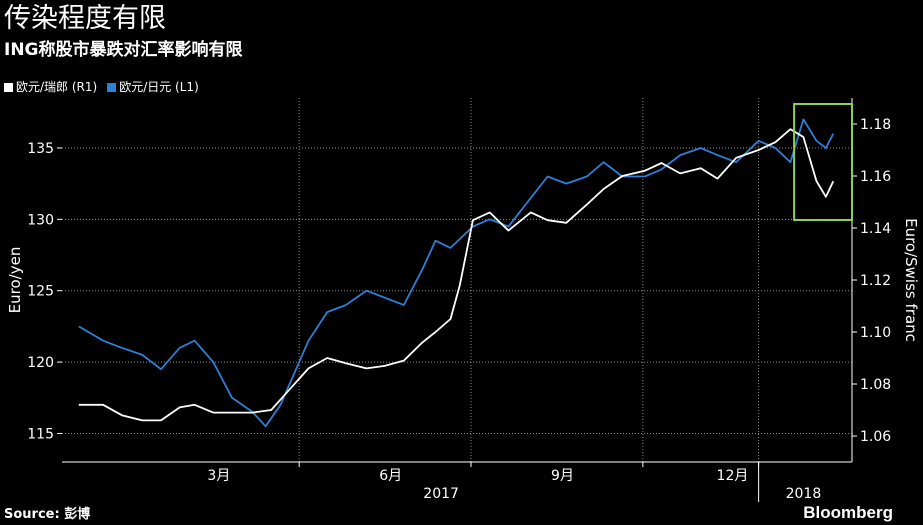 The width and height of the screenshot is (923, 525). What do you see at coordinates (57, 87) in the screenshot?
I see `legend-label-chf: 欧元/瑞郎 (R1)` at bounding box center [57, 87].